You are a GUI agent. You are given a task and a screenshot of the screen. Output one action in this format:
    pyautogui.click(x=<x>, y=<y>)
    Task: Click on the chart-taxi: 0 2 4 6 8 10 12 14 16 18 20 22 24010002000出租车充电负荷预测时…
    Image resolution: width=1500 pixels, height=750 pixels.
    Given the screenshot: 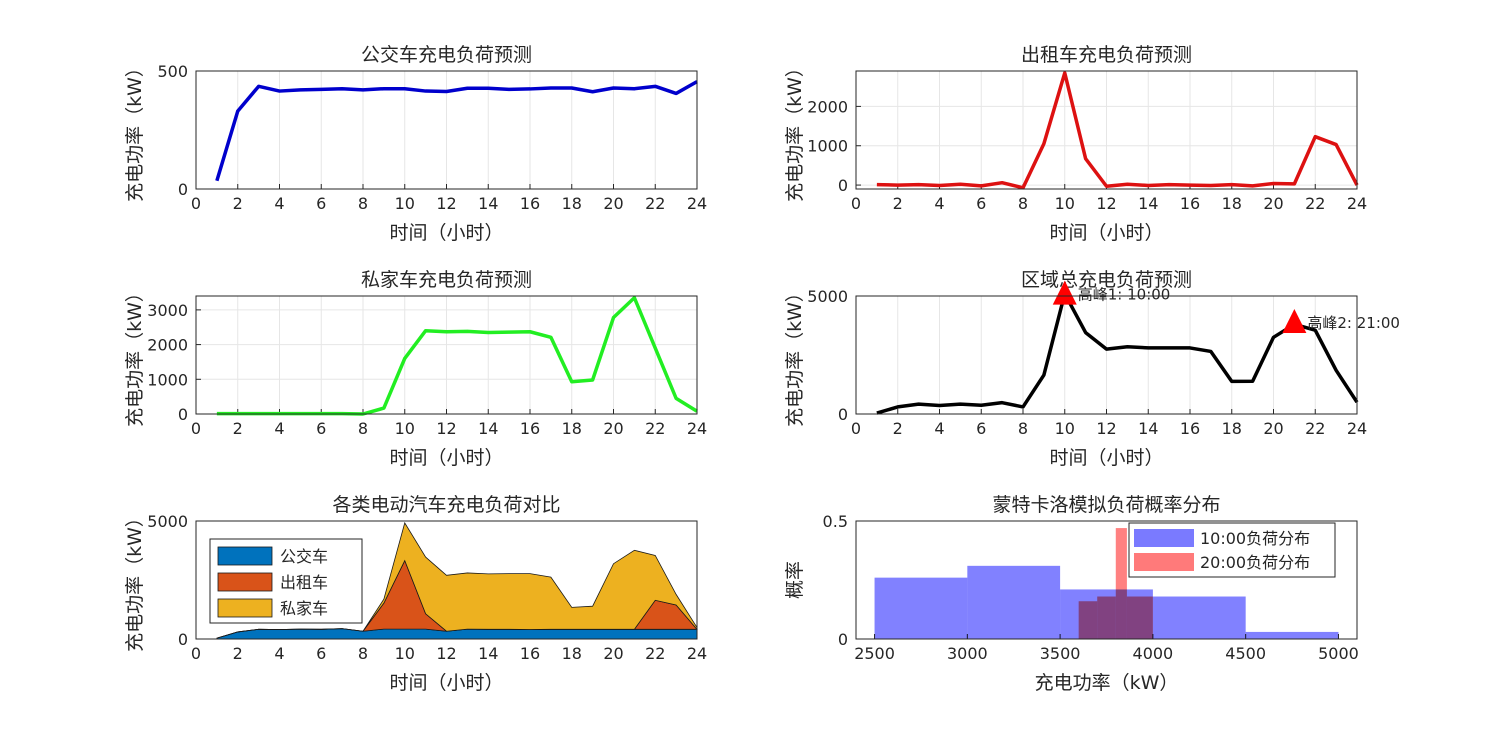 What is the action you would take?
    pyautogui.click(x=1075, y=144)
    